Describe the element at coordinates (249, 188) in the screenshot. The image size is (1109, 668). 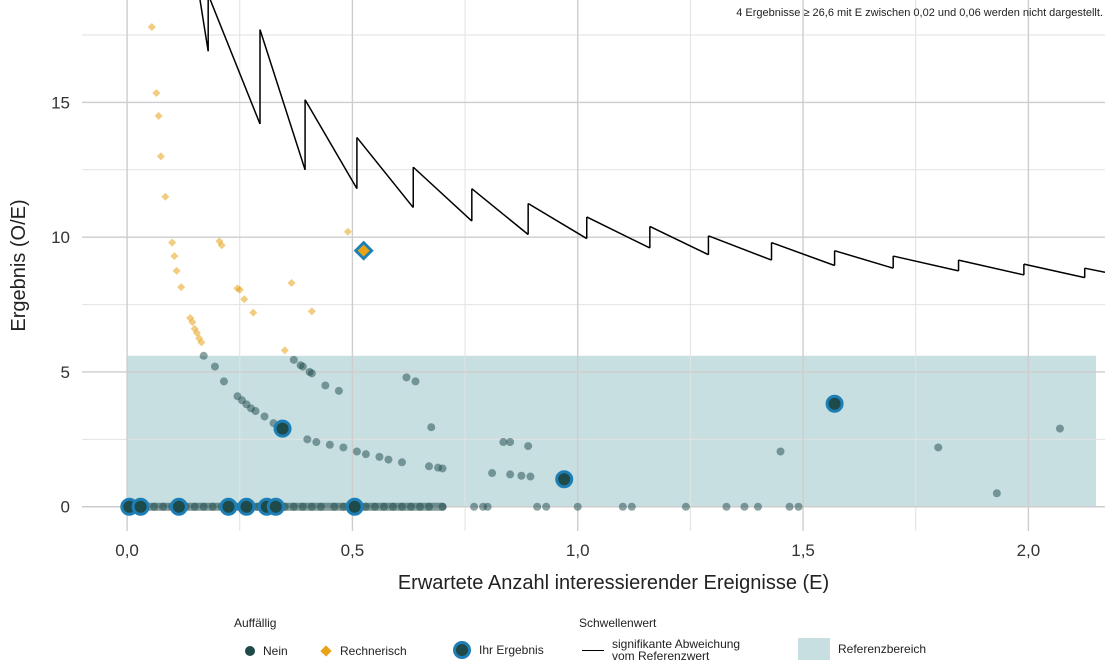
I see `series-rechnerisch` at that location.